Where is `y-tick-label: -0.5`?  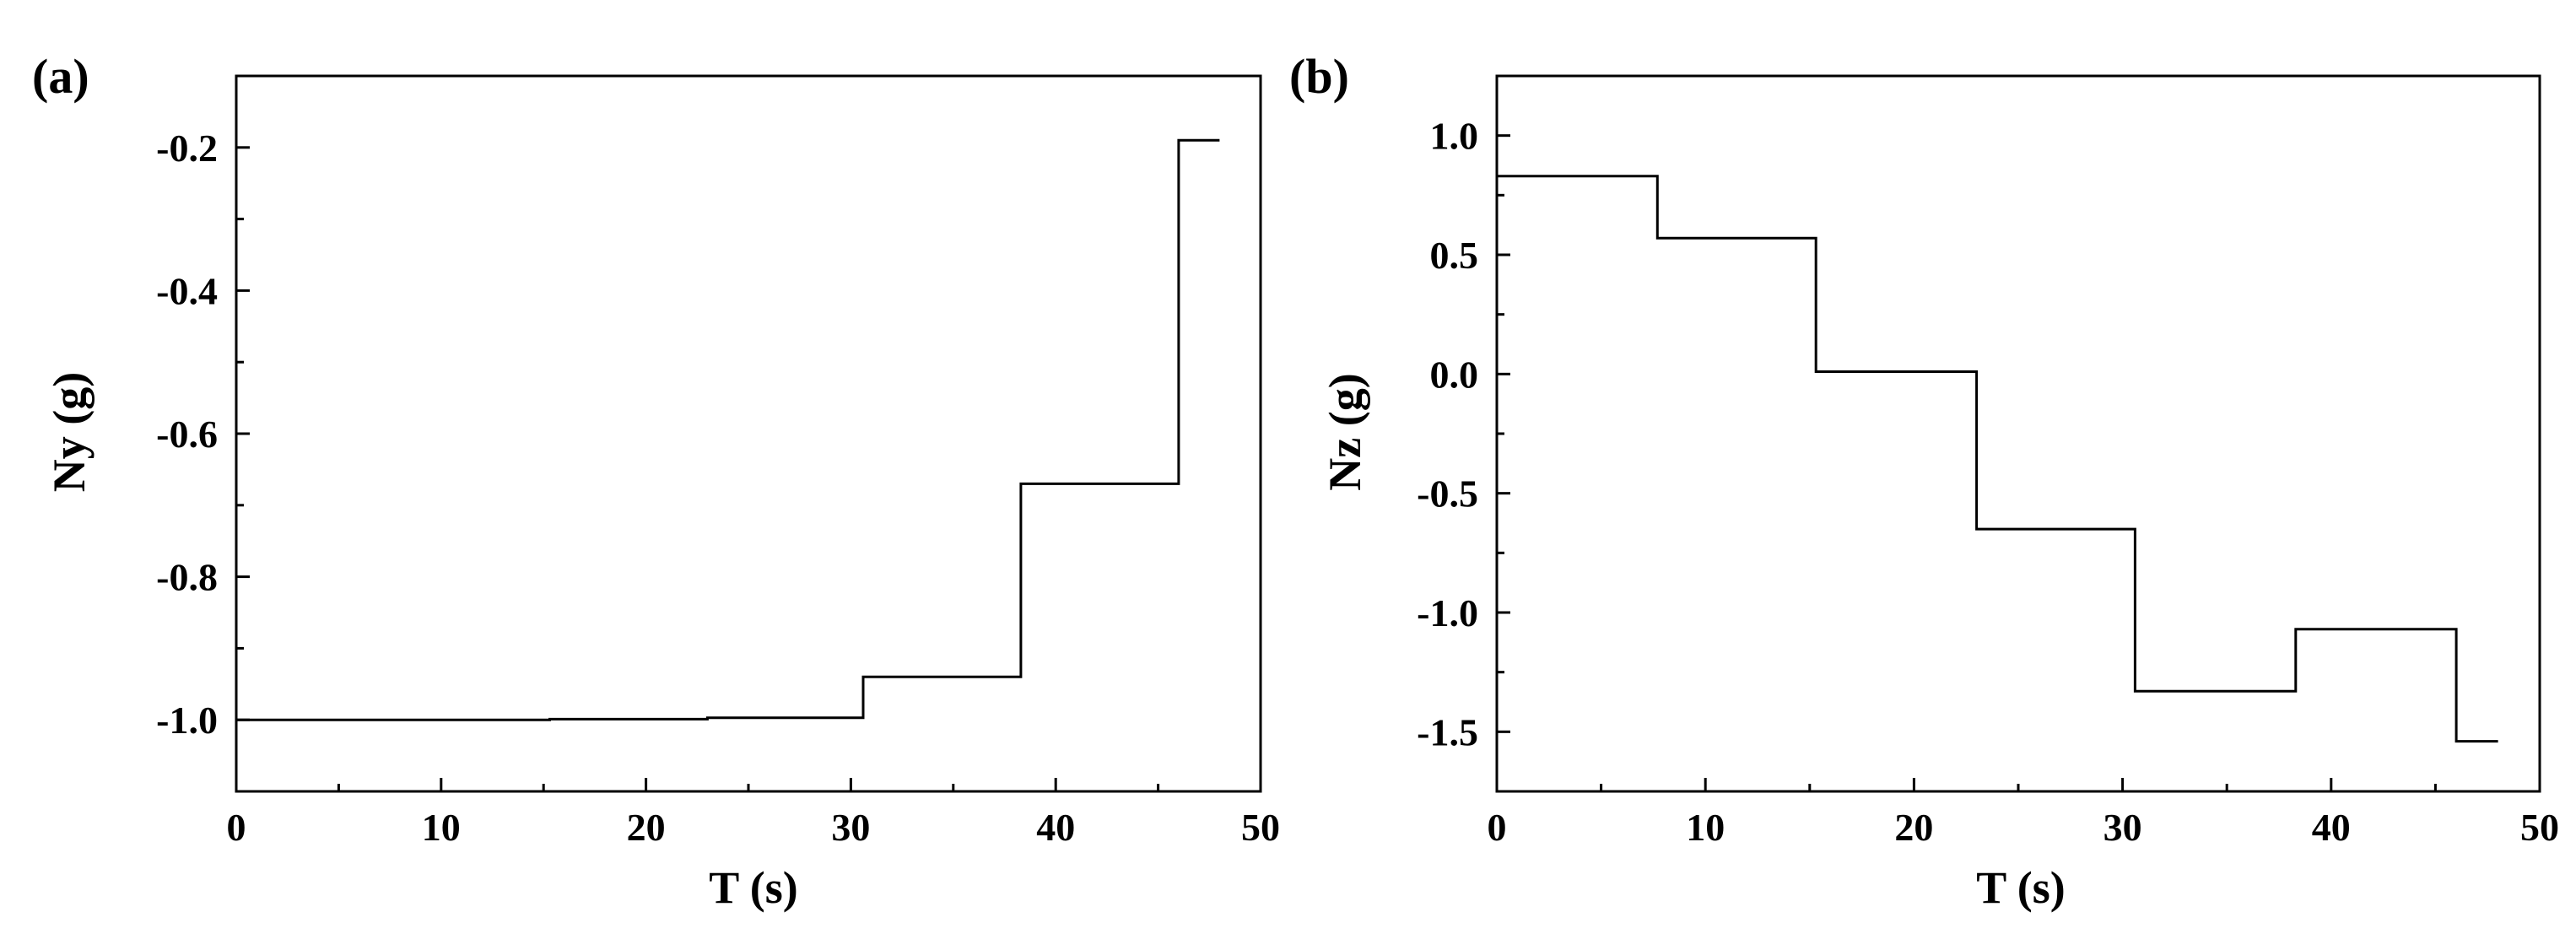 y-tick-label: -0.5 is located at coordinates (1447, 493).